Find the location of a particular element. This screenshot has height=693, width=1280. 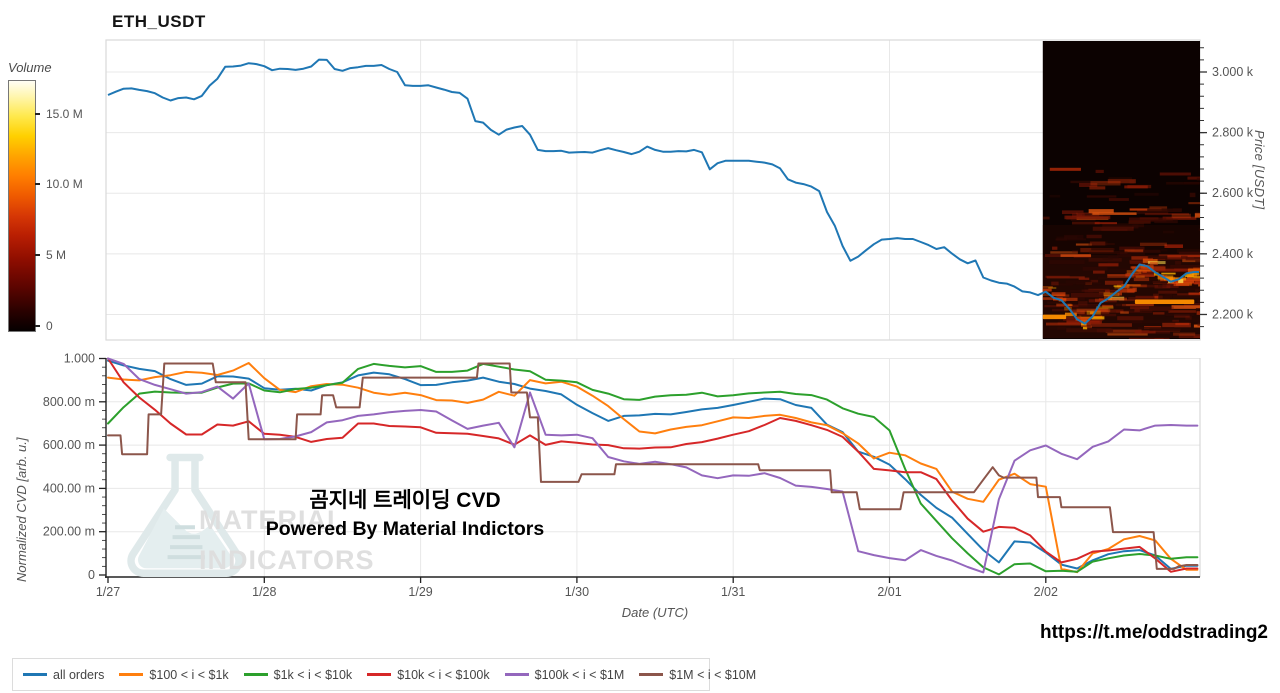

svg-text: 1/31 is located at coordinates (733, 592).